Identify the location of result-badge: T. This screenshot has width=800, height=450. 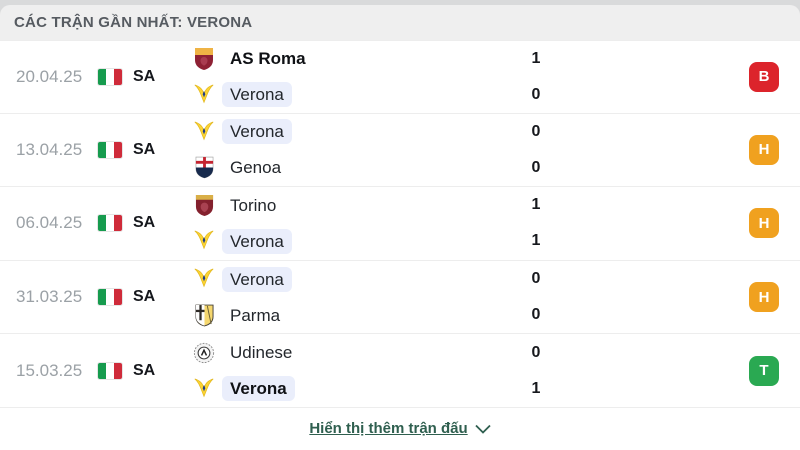
(764, 370).